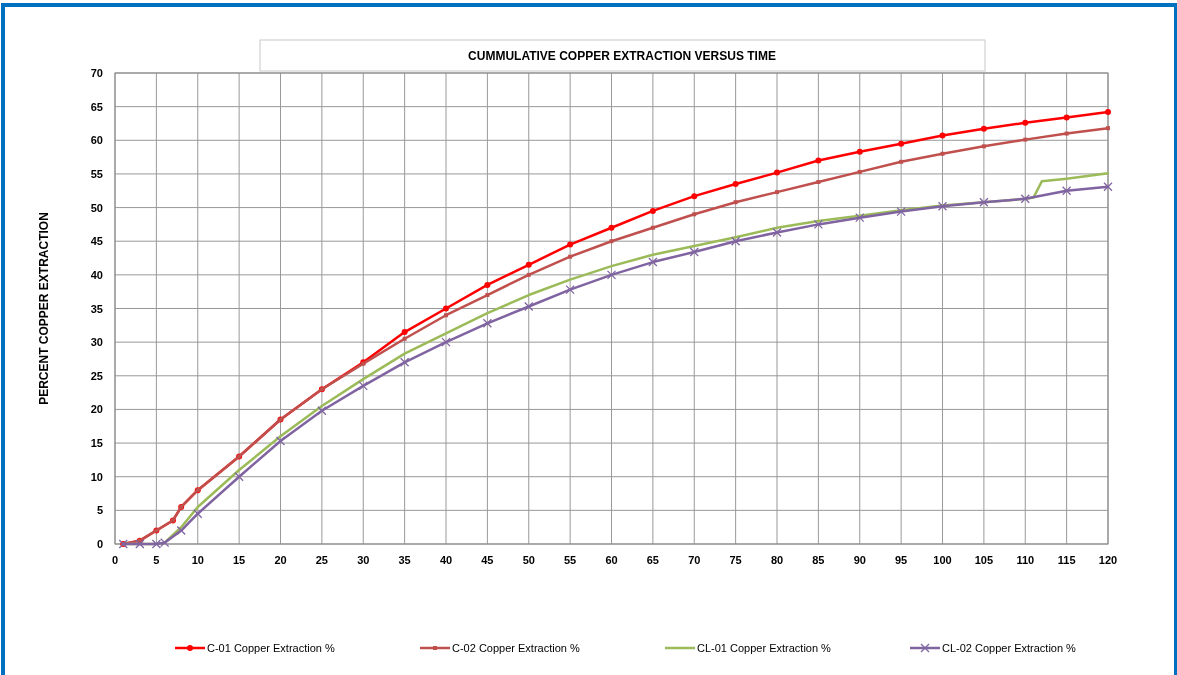  I want to click on y-axis-title: PERCENT COPPER EXTRACTION, so click(44, 308).